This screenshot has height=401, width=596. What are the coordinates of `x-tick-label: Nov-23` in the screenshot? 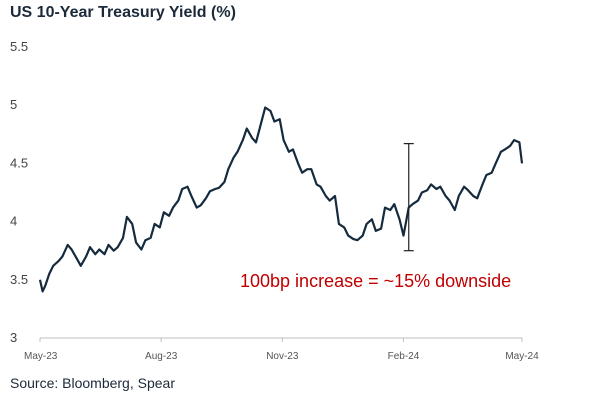 It's located at (282, 356).